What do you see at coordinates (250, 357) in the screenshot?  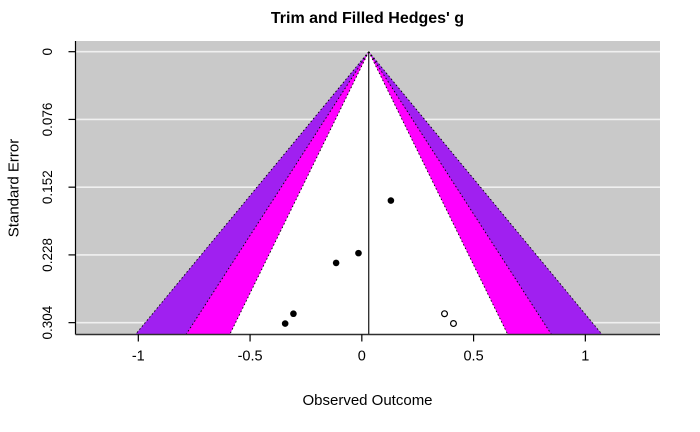 I see `x-tick-label: -0.5` at bounding box center [250, 357].